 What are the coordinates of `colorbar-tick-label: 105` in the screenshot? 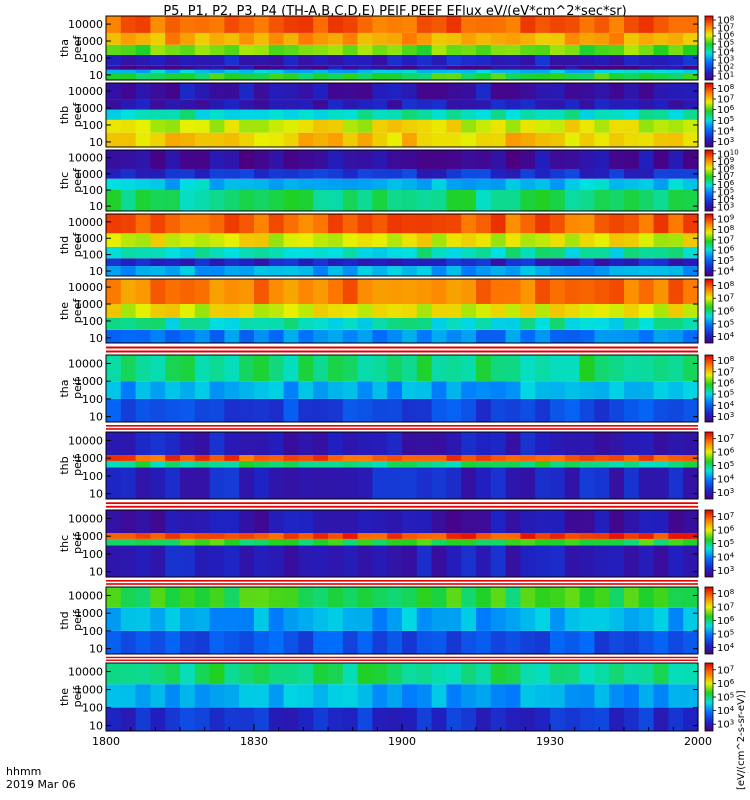 It's located at (725, 698).